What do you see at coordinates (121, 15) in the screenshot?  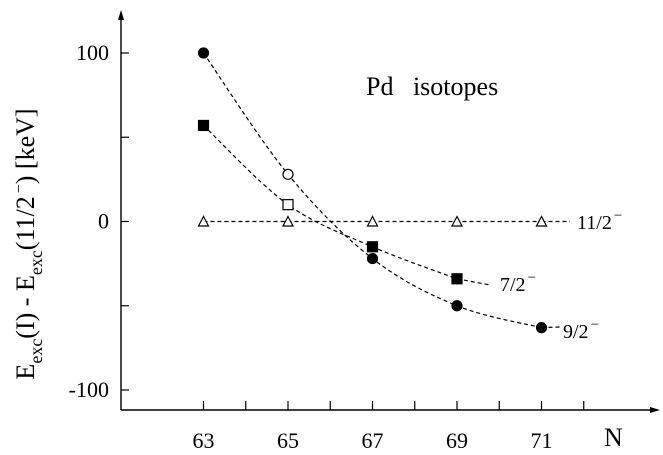 I see `y-axis-arrow` at bounding box center [121, 15].